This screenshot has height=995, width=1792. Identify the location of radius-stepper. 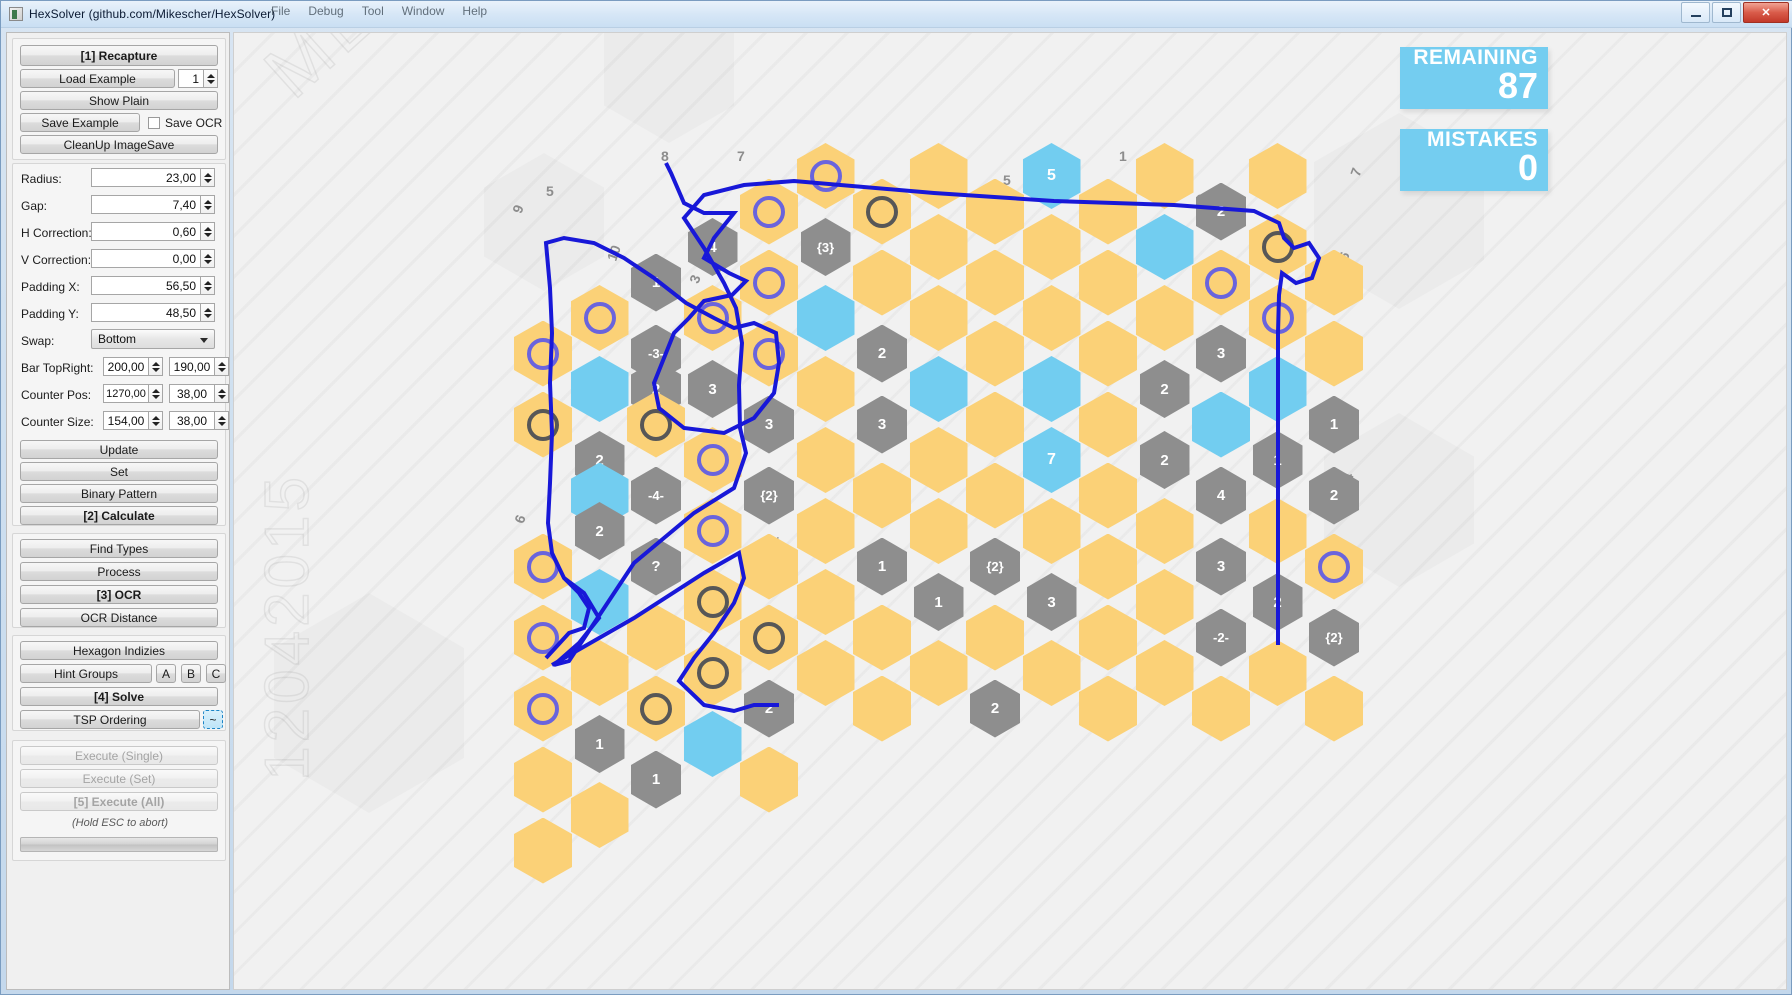
(208, 177).